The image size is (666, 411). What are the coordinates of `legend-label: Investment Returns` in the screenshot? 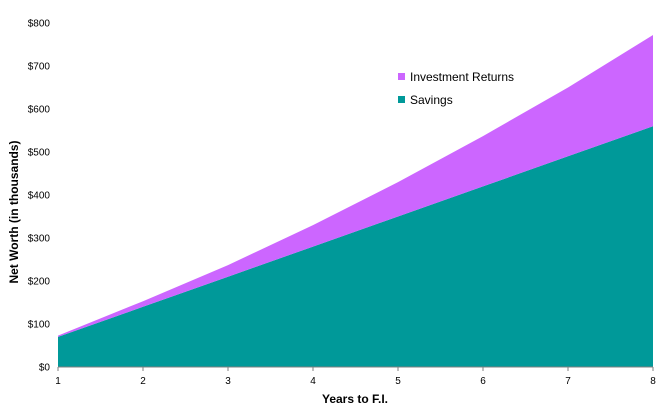 It's located at (462, 77).